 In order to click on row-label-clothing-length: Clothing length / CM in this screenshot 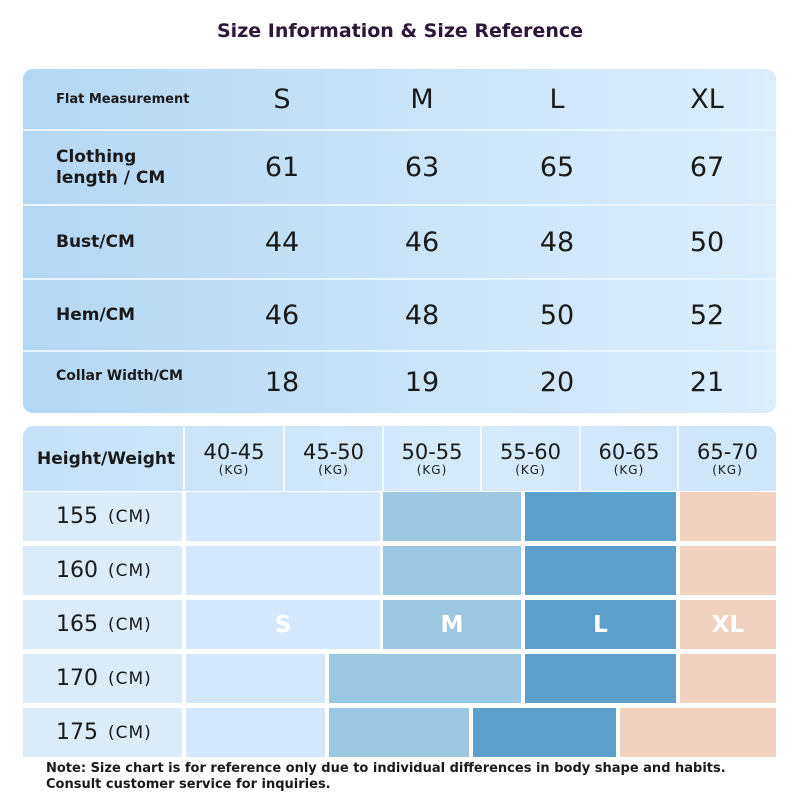, I will do `click(110, 167)`.